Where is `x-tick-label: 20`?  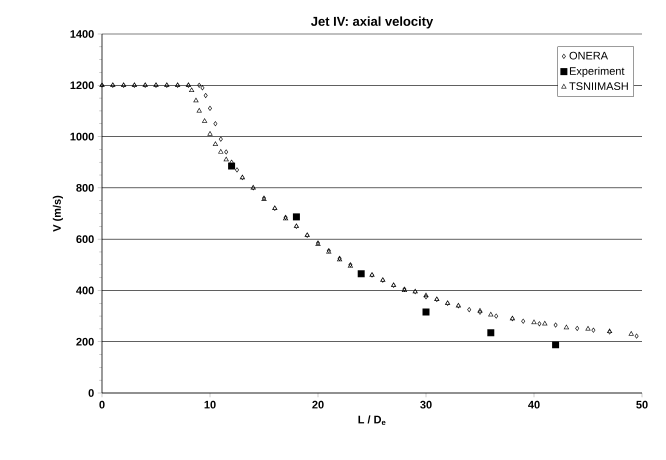
x-tick-label: 20 is located at coordinates (318, 404).